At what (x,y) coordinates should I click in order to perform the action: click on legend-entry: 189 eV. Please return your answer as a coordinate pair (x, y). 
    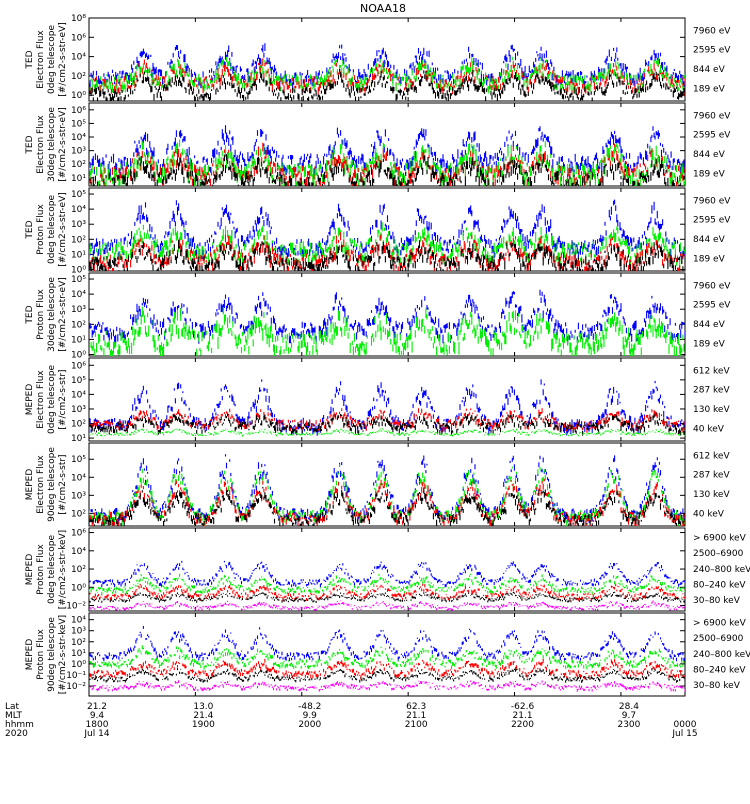
    Looking at the image, I should click on (709, 89).